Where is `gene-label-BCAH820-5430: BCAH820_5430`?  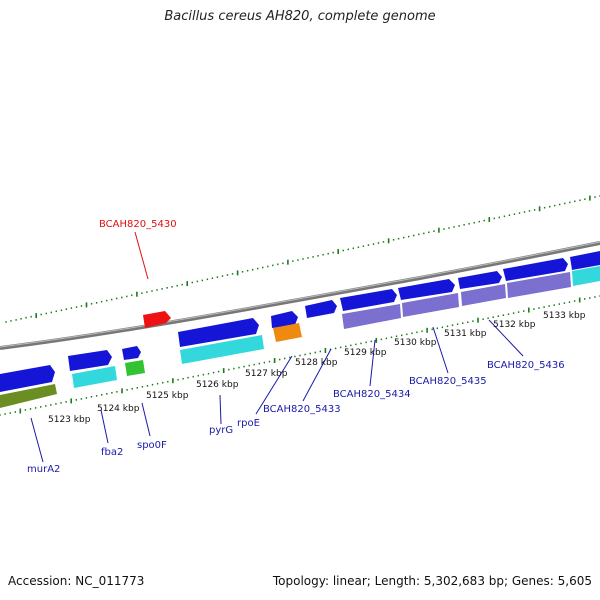 gene-label-BCAH820-5430: BCAH820_5430 is located at coordinates (138, 224).